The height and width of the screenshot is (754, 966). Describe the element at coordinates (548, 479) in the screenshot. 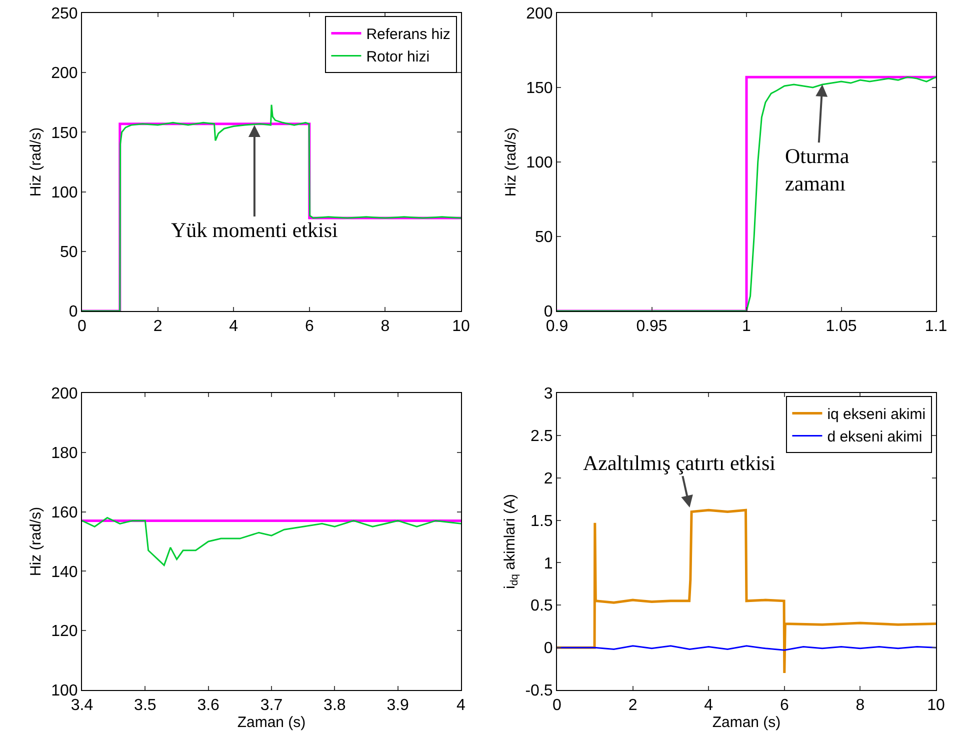

I see `y-tick-label: 2` at that location.